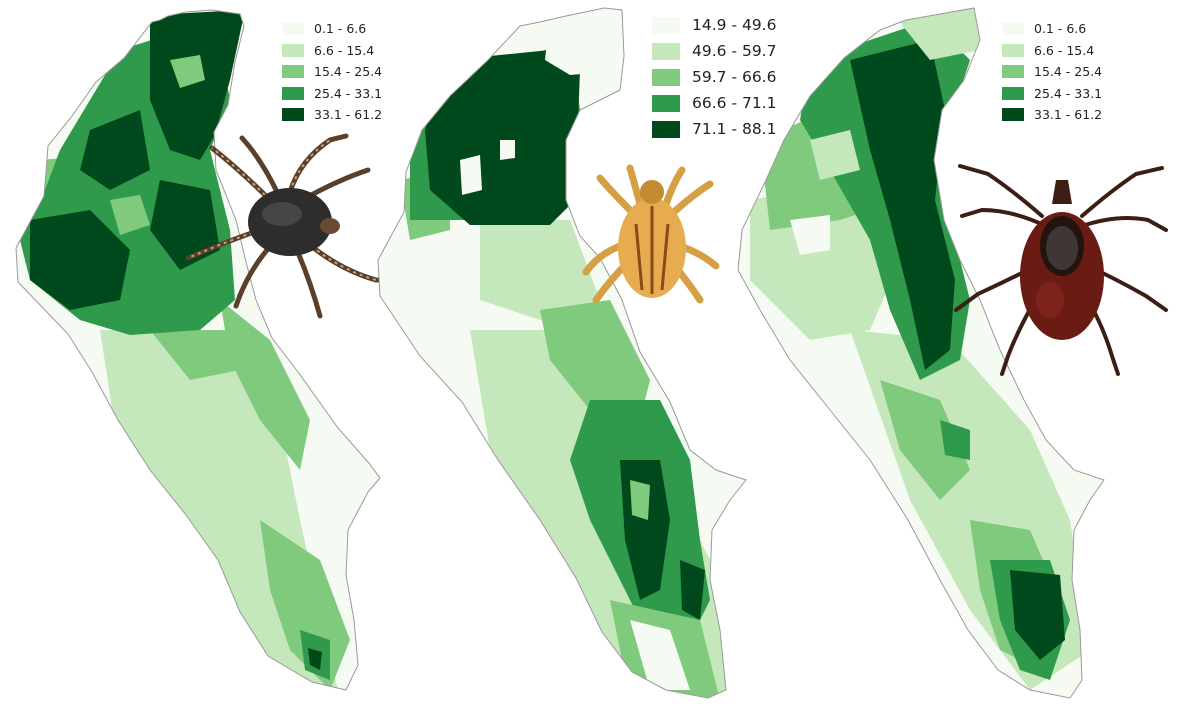 The height and width of the screenshot is (710, 1200). I want to click on legend-item: 71.1 - 88.1, so click(714, 129).